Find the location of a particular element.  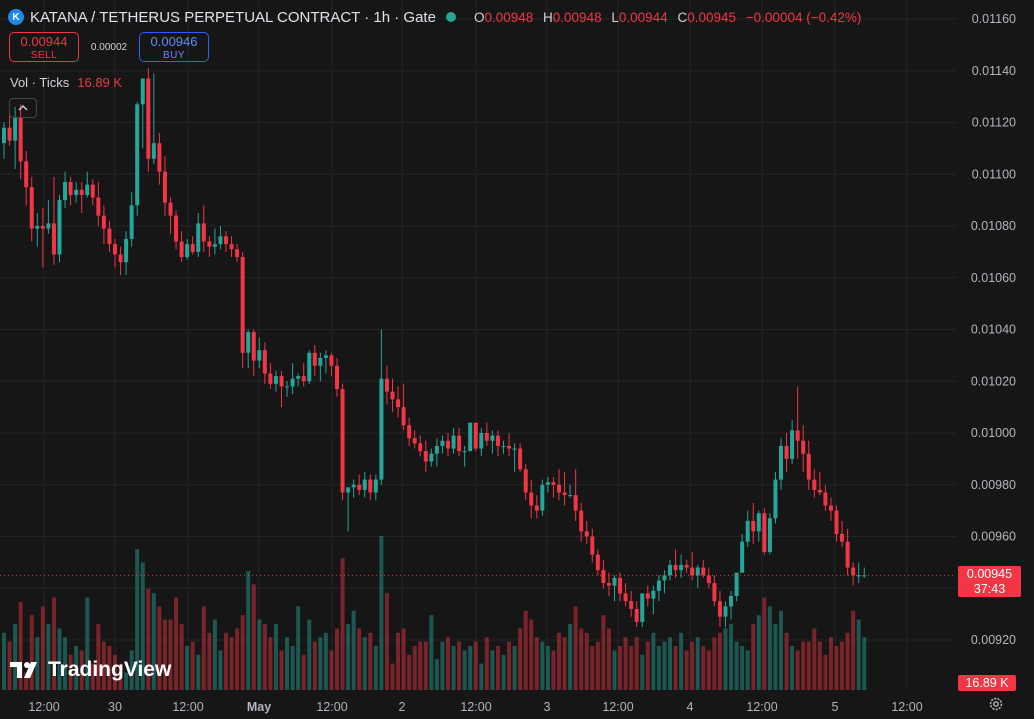

x-tick-label: 4 is located at coordinates (690, 707).